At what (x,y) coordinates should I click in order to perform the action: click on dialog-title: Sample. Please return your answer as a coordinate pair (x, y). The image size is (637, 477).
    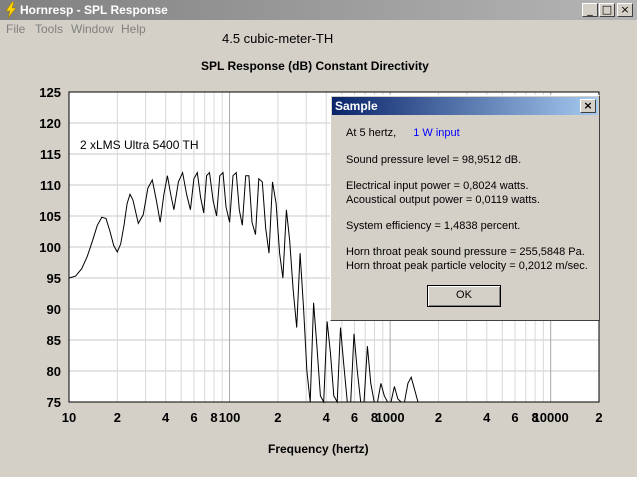
    Looking at the image, I should click on (356, 106).